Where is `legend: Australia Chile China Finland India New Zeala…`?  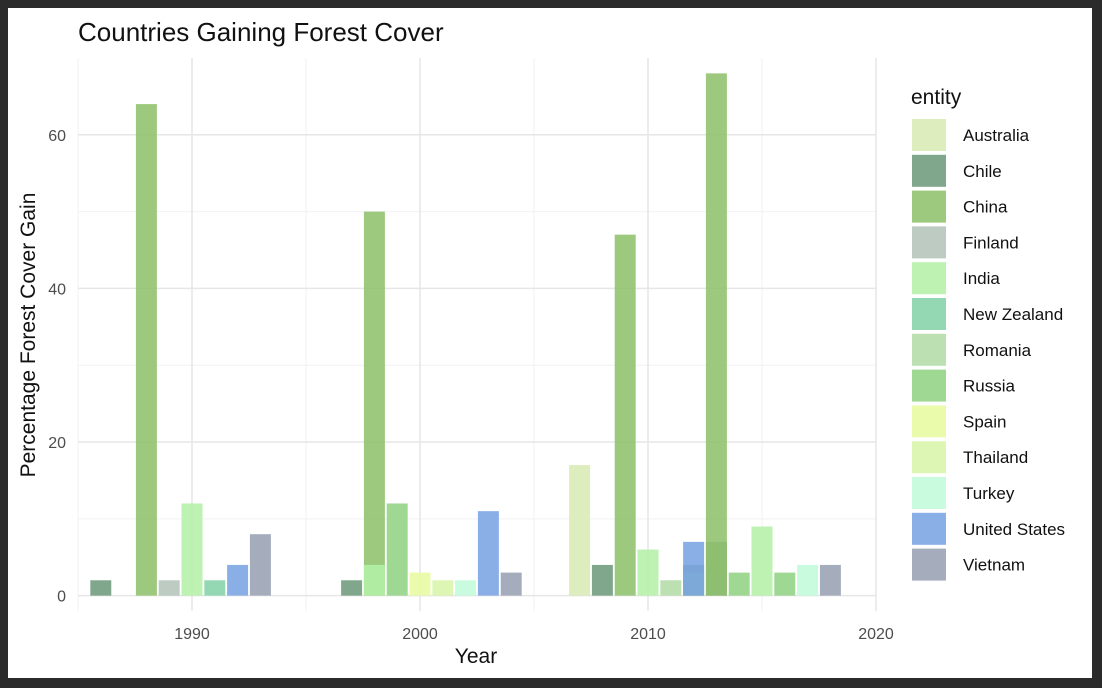
legend: Australia Chile China Finland India New Zeala… is located at coordinates (988, 350).